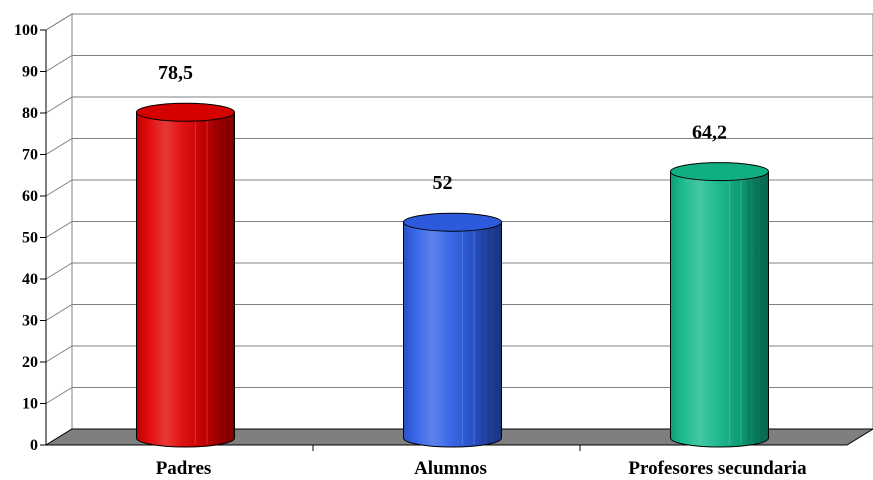 Image resolution: width=873 pixels, height=480 pixels. What do you see at coordinates (30, 321) in the screenshot?
I see `y-tick-label: 30` at bounding box center [30, 321].